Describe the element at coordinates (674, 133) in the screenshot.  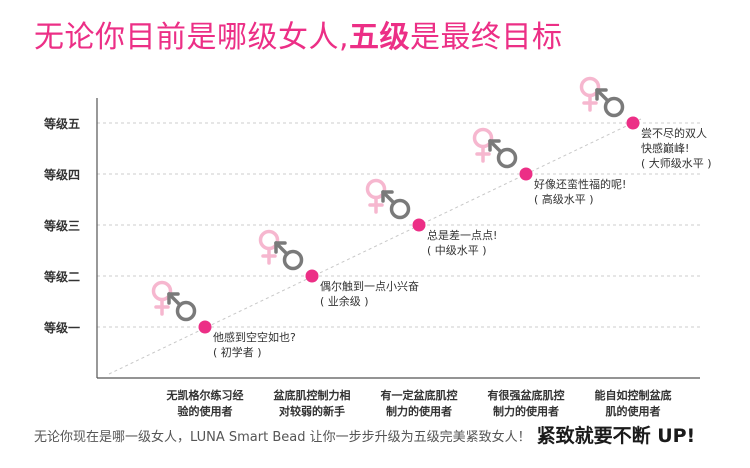
I see `point-annotation: 尝不尽的双人` at that location.